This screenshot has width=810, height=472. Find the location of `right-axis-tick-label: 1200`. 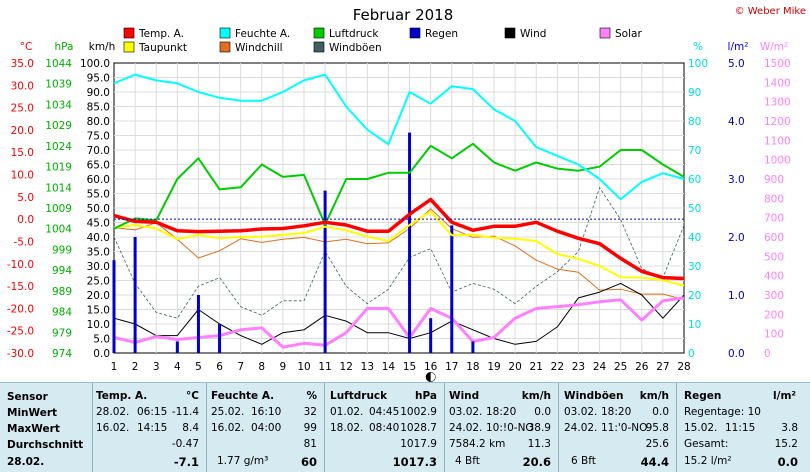

right-axis-tick-label: 1200 is located at coordinates (777, 122).